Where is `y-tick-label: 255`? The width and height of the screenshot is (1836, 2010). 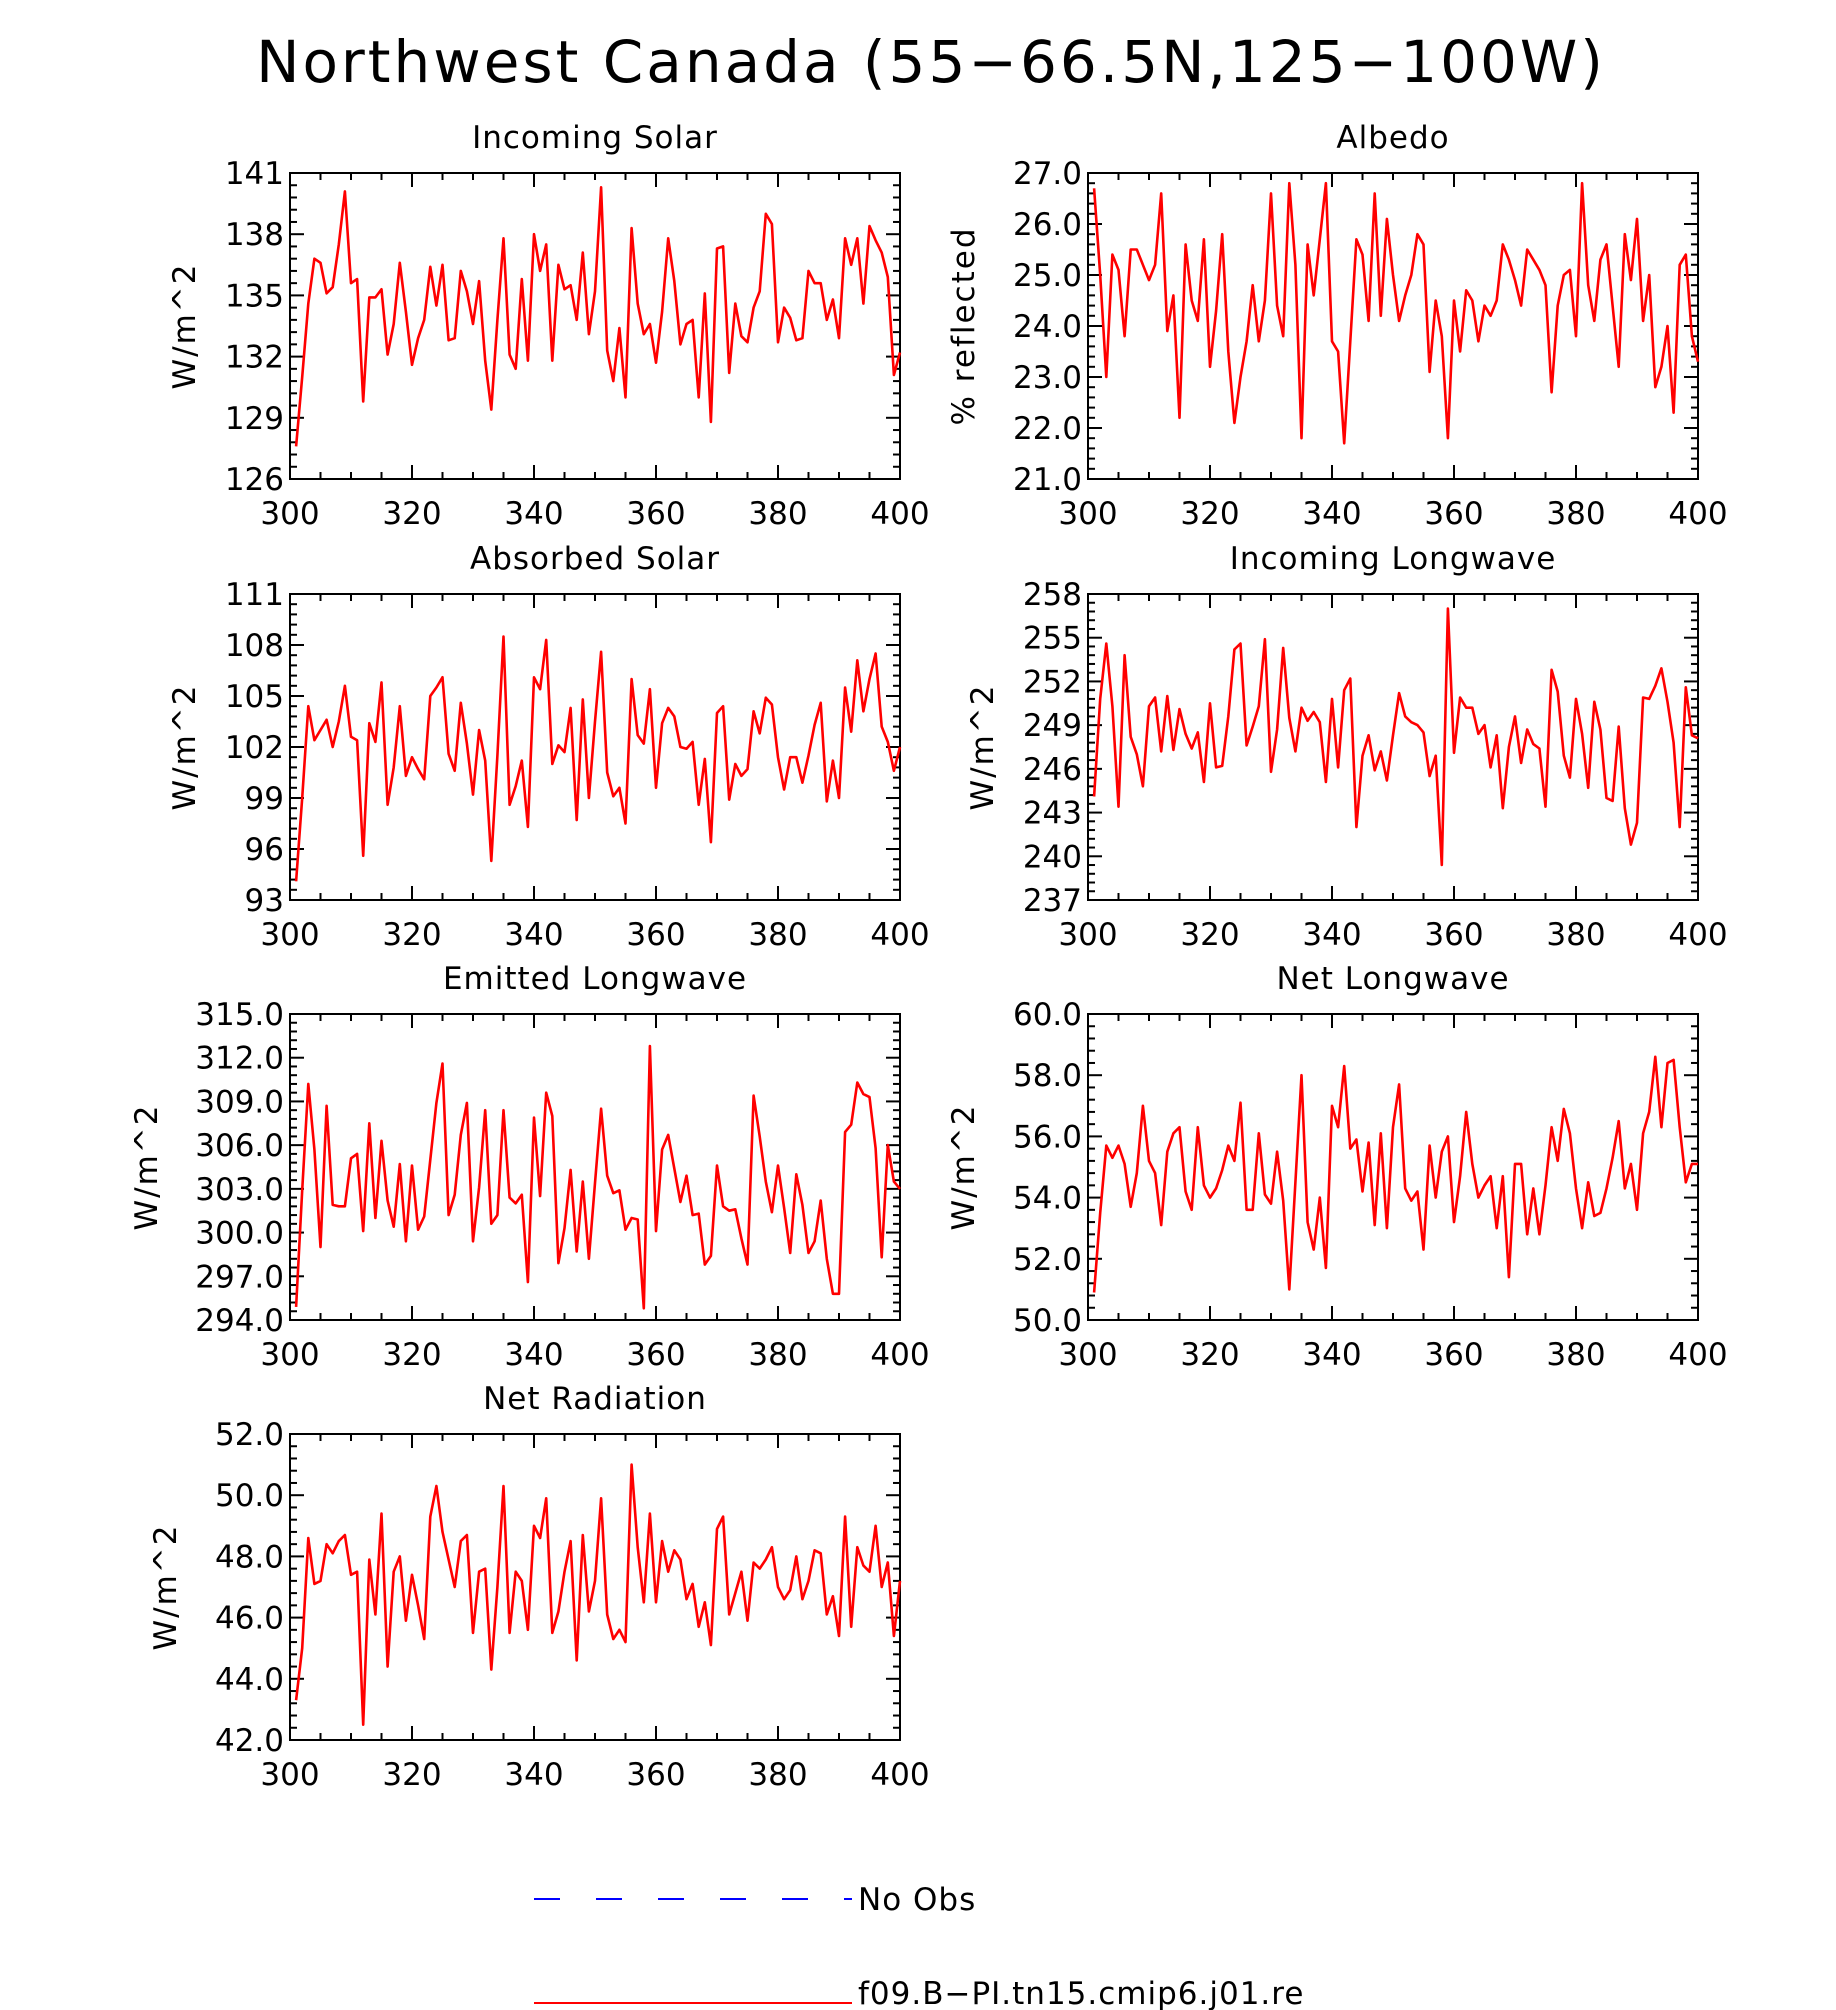 y-tick-label: 255 is located at coordinates (1052, 639).